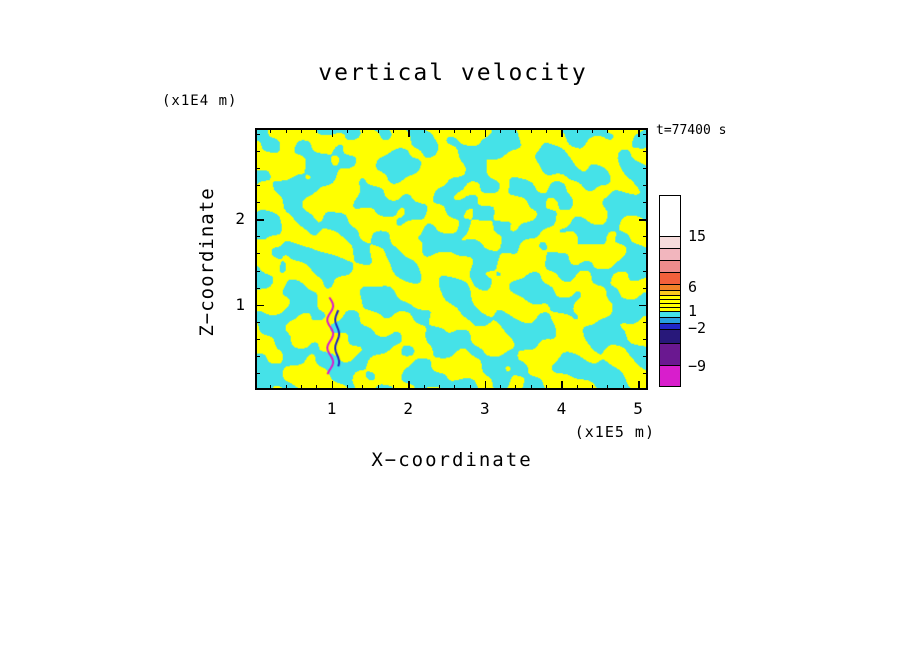 This screenshot has height=654, width=904. I want to click on chart-title: vertical velocity, so click(453, 73).